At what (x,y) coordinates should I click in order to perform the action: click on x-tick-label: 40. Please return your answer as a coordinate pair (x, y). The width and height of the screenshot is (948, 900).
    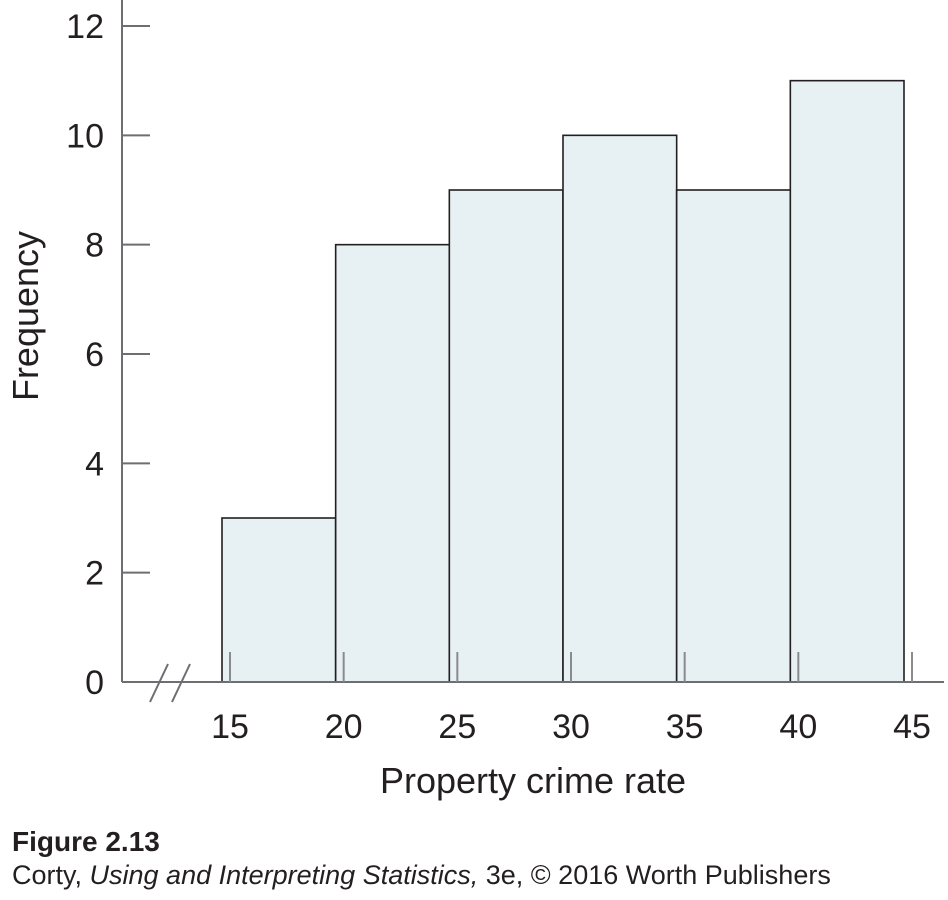
    Looking at the image, I should click on (798, 727).